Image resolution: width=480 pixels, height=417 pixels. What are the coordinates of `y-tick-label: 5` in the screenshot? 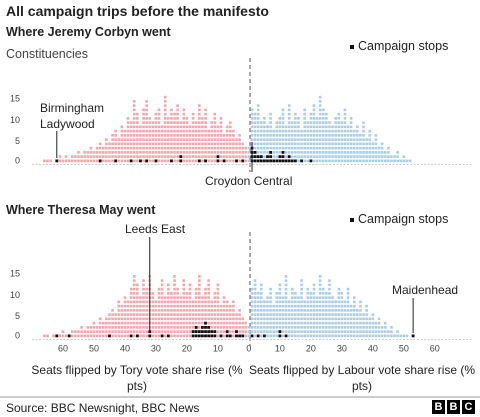 It's located at (17, 141).